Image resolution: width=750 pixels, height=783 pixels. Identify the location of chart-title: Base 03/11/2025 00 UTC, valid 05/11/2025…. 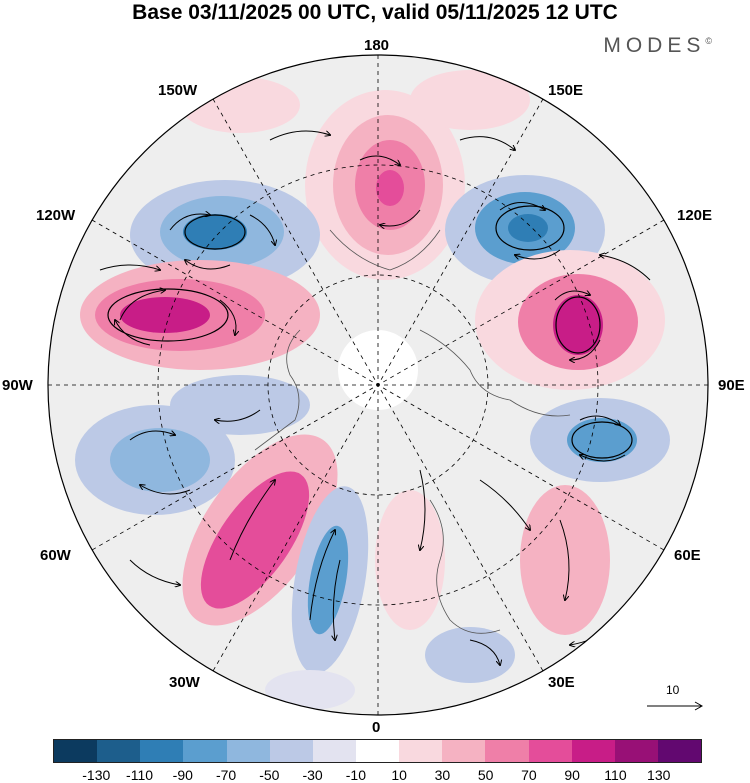
(375, 12).